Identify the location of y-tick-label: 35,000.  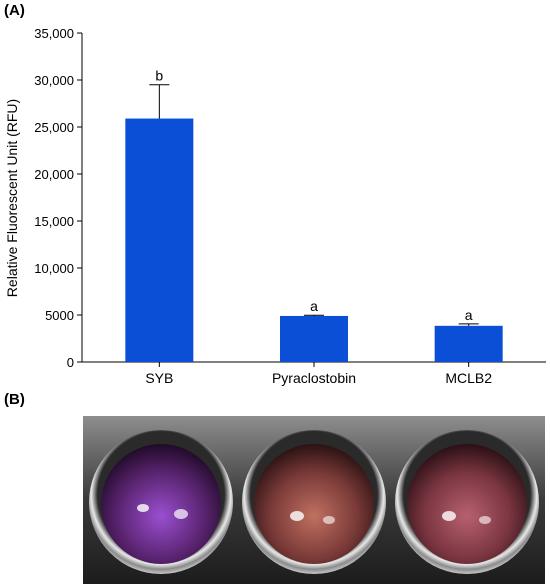
(54, 33).